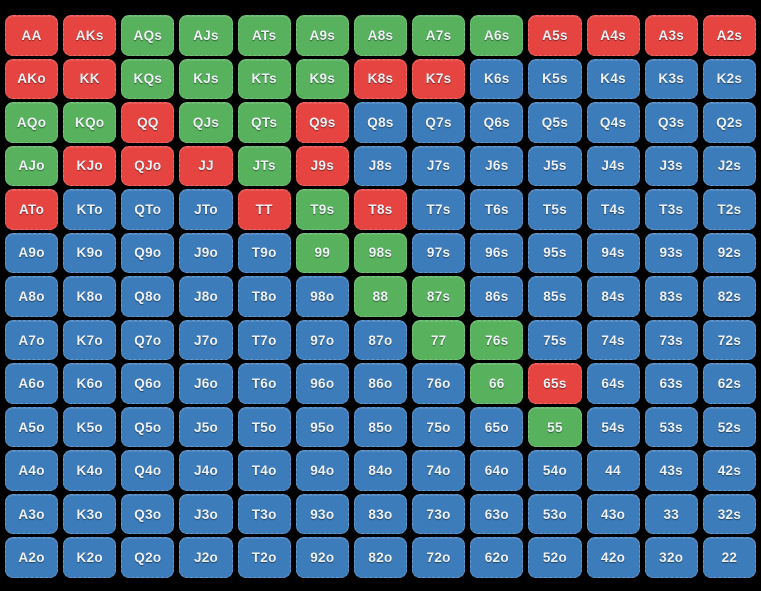  I want to click on hand-cell-94o: 94o, so click(322, 470).